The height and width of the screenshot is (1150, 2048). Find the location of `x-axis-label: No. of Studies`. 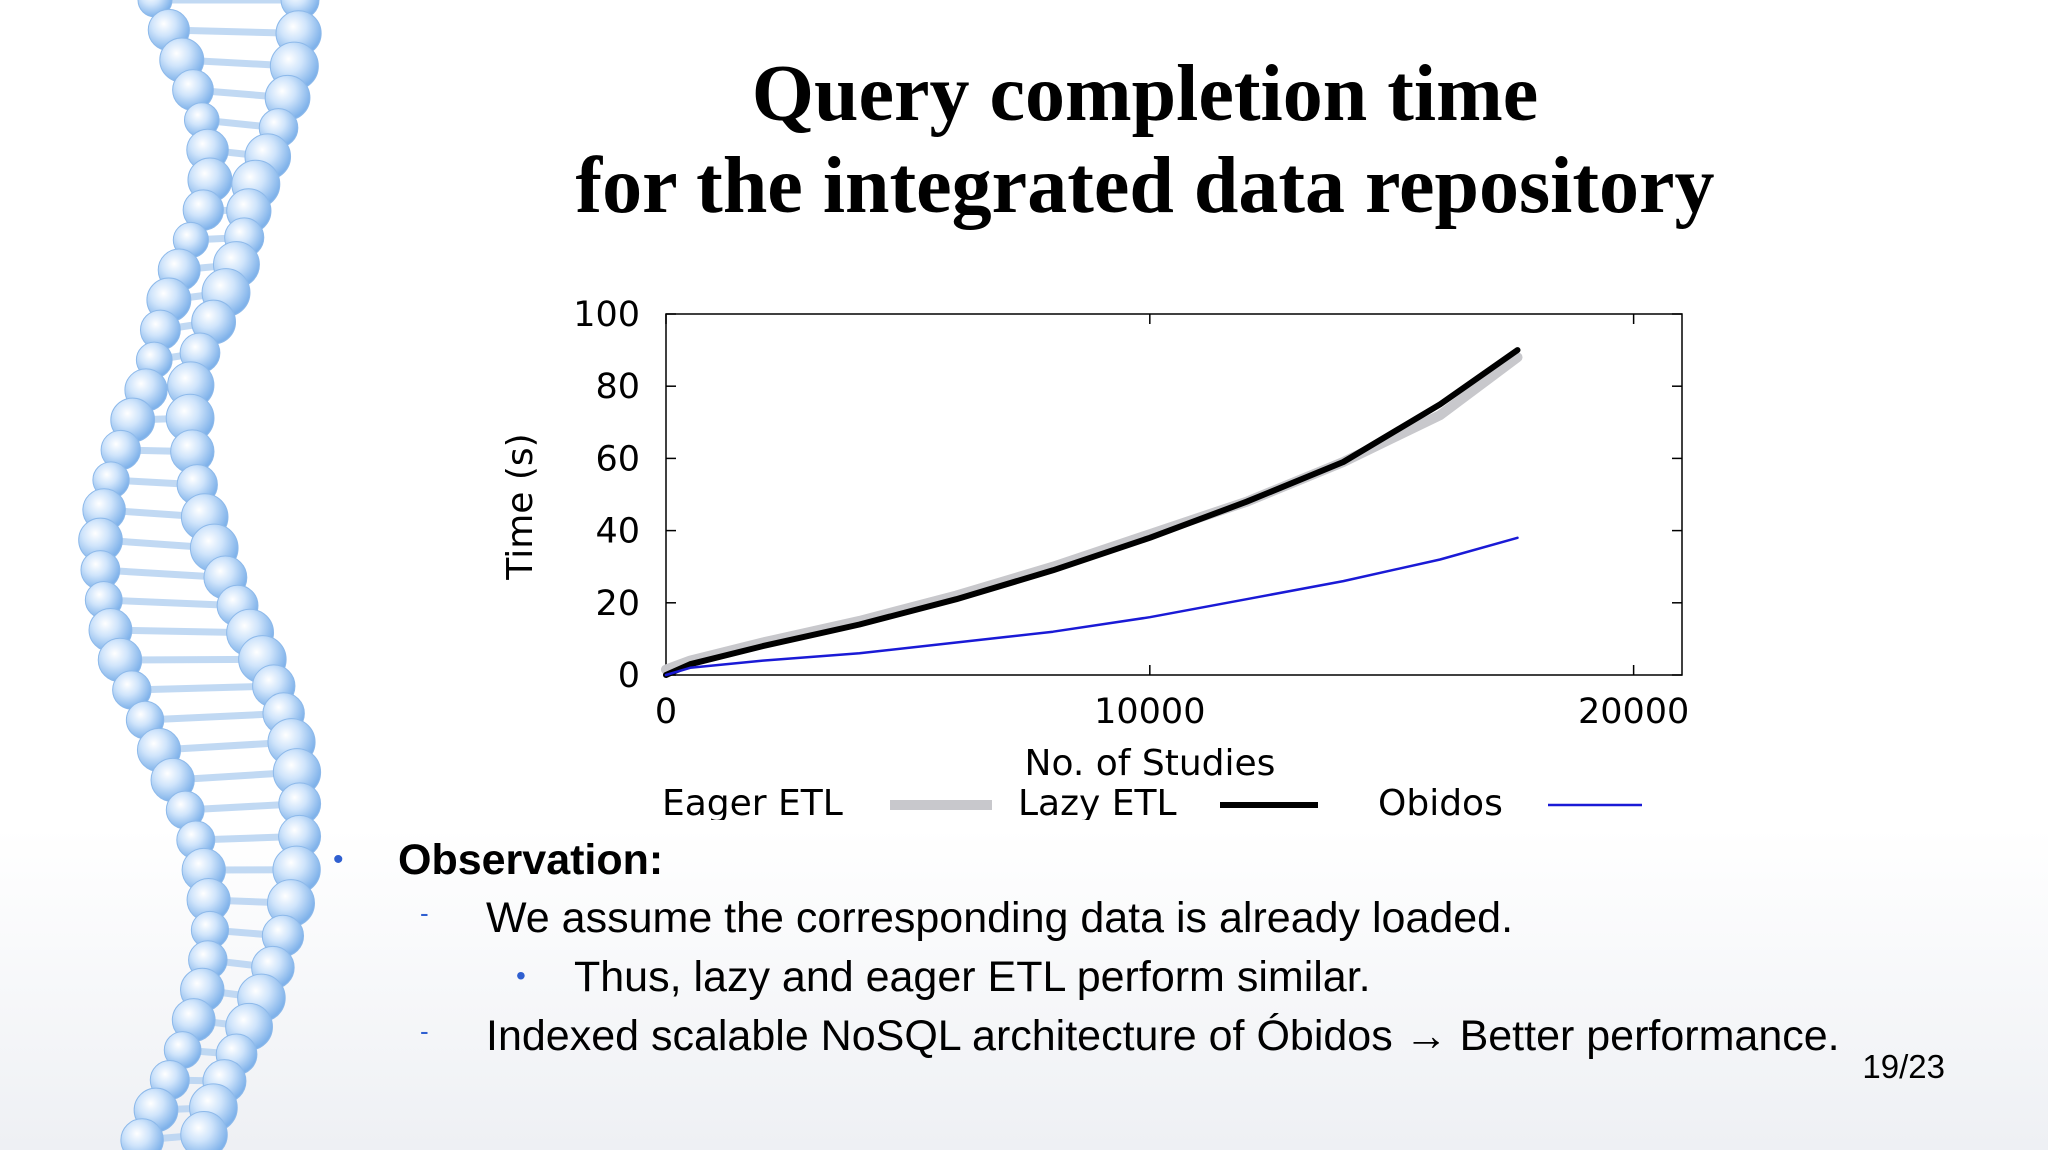

x-axis-label: No. of Studies is located at coordinates (1150, 763).